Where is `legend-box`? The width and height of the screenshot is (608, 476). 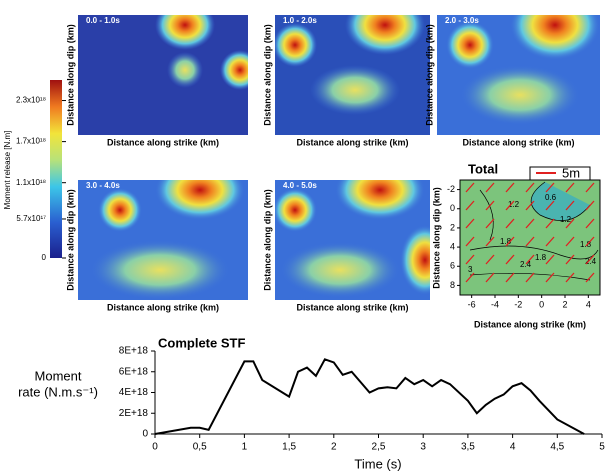
legend-box is located at coordinates (560, 173).